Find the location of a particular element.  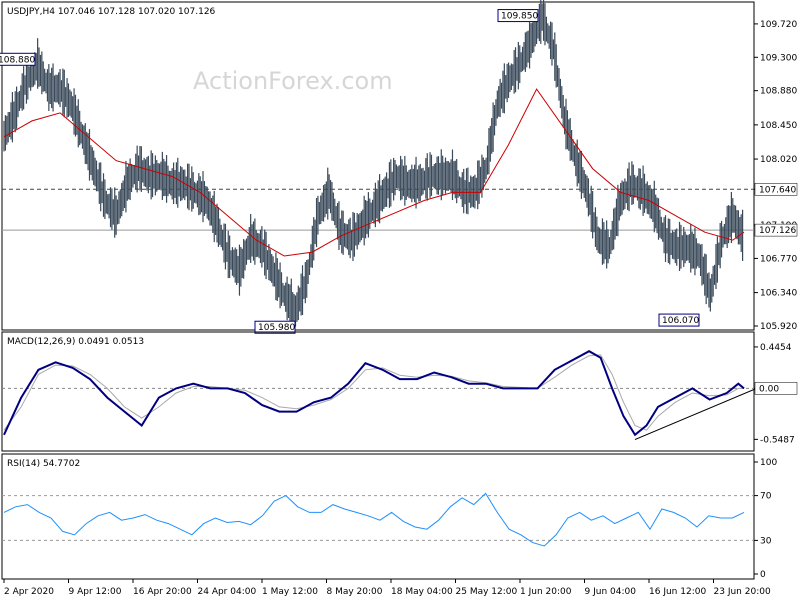

x-tick-label: 1 May 12:00 is located at coordinates (290, 592).